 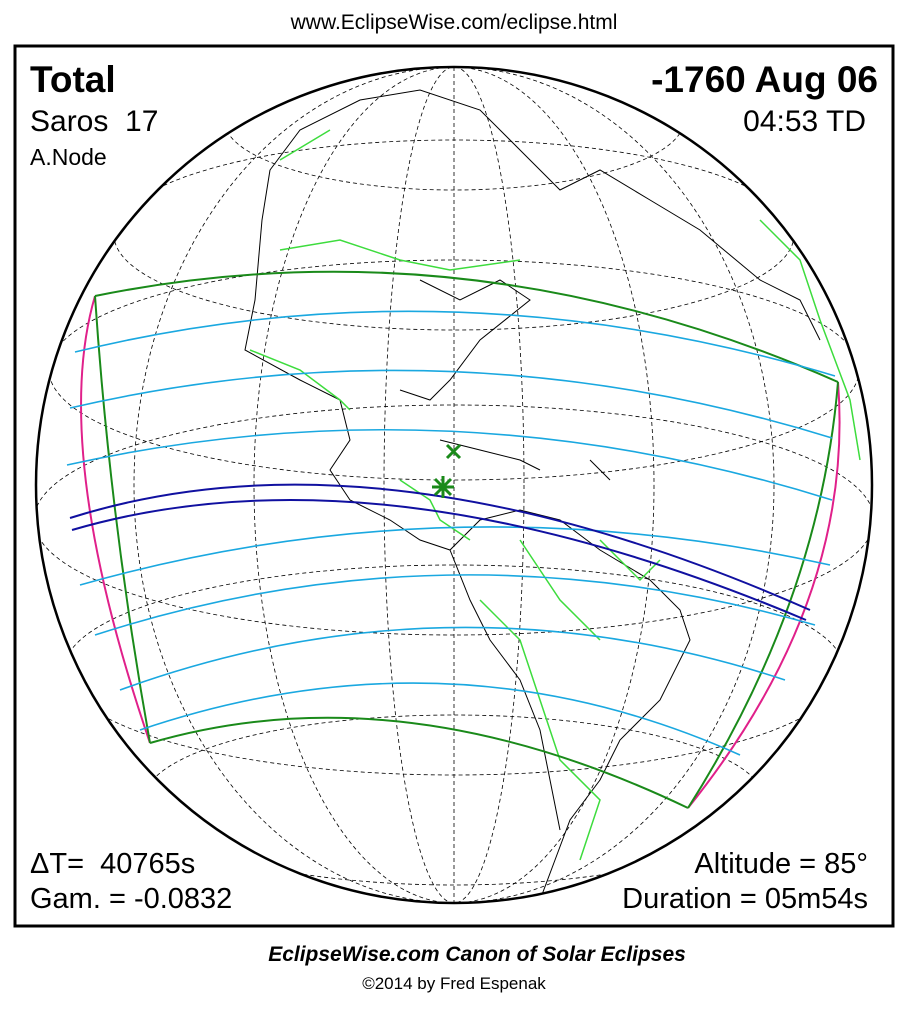 I want to click on footer-title: EclipseWise.com Canon of Solar Eclipses, so click(x=477, y=954).